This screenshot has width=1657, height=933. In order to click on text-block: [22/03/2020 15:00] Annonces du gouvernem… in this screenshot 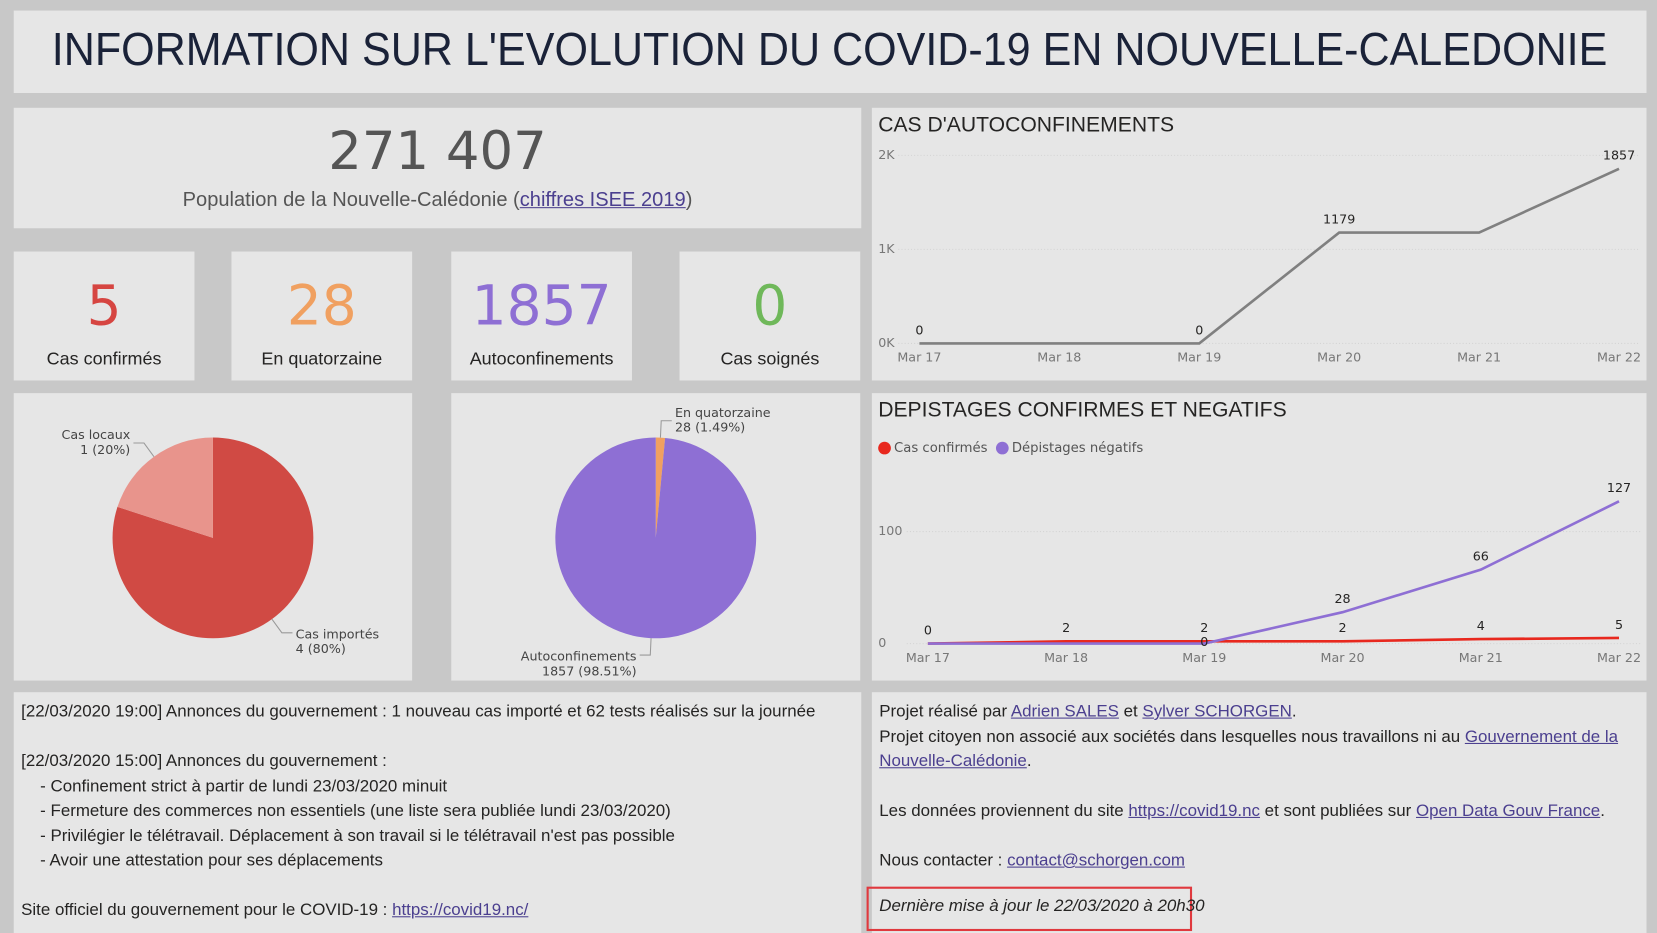, I will do `click(437, 811)`.